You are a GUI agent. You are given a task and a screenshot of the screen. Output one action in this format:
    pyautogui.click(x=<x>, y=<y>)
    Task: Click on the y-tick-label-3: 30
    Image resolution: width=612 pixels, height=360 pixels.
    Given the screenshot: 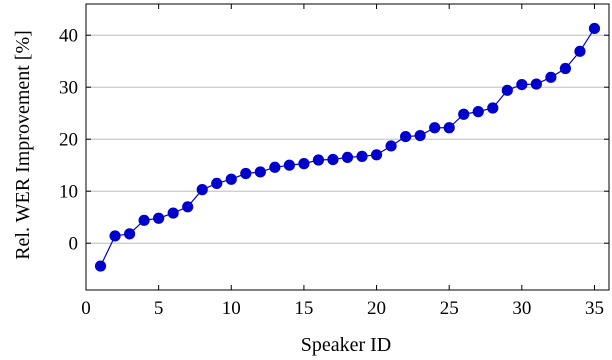 What is the action you would take?
    pyautogui.click(x=68, y=88)
    